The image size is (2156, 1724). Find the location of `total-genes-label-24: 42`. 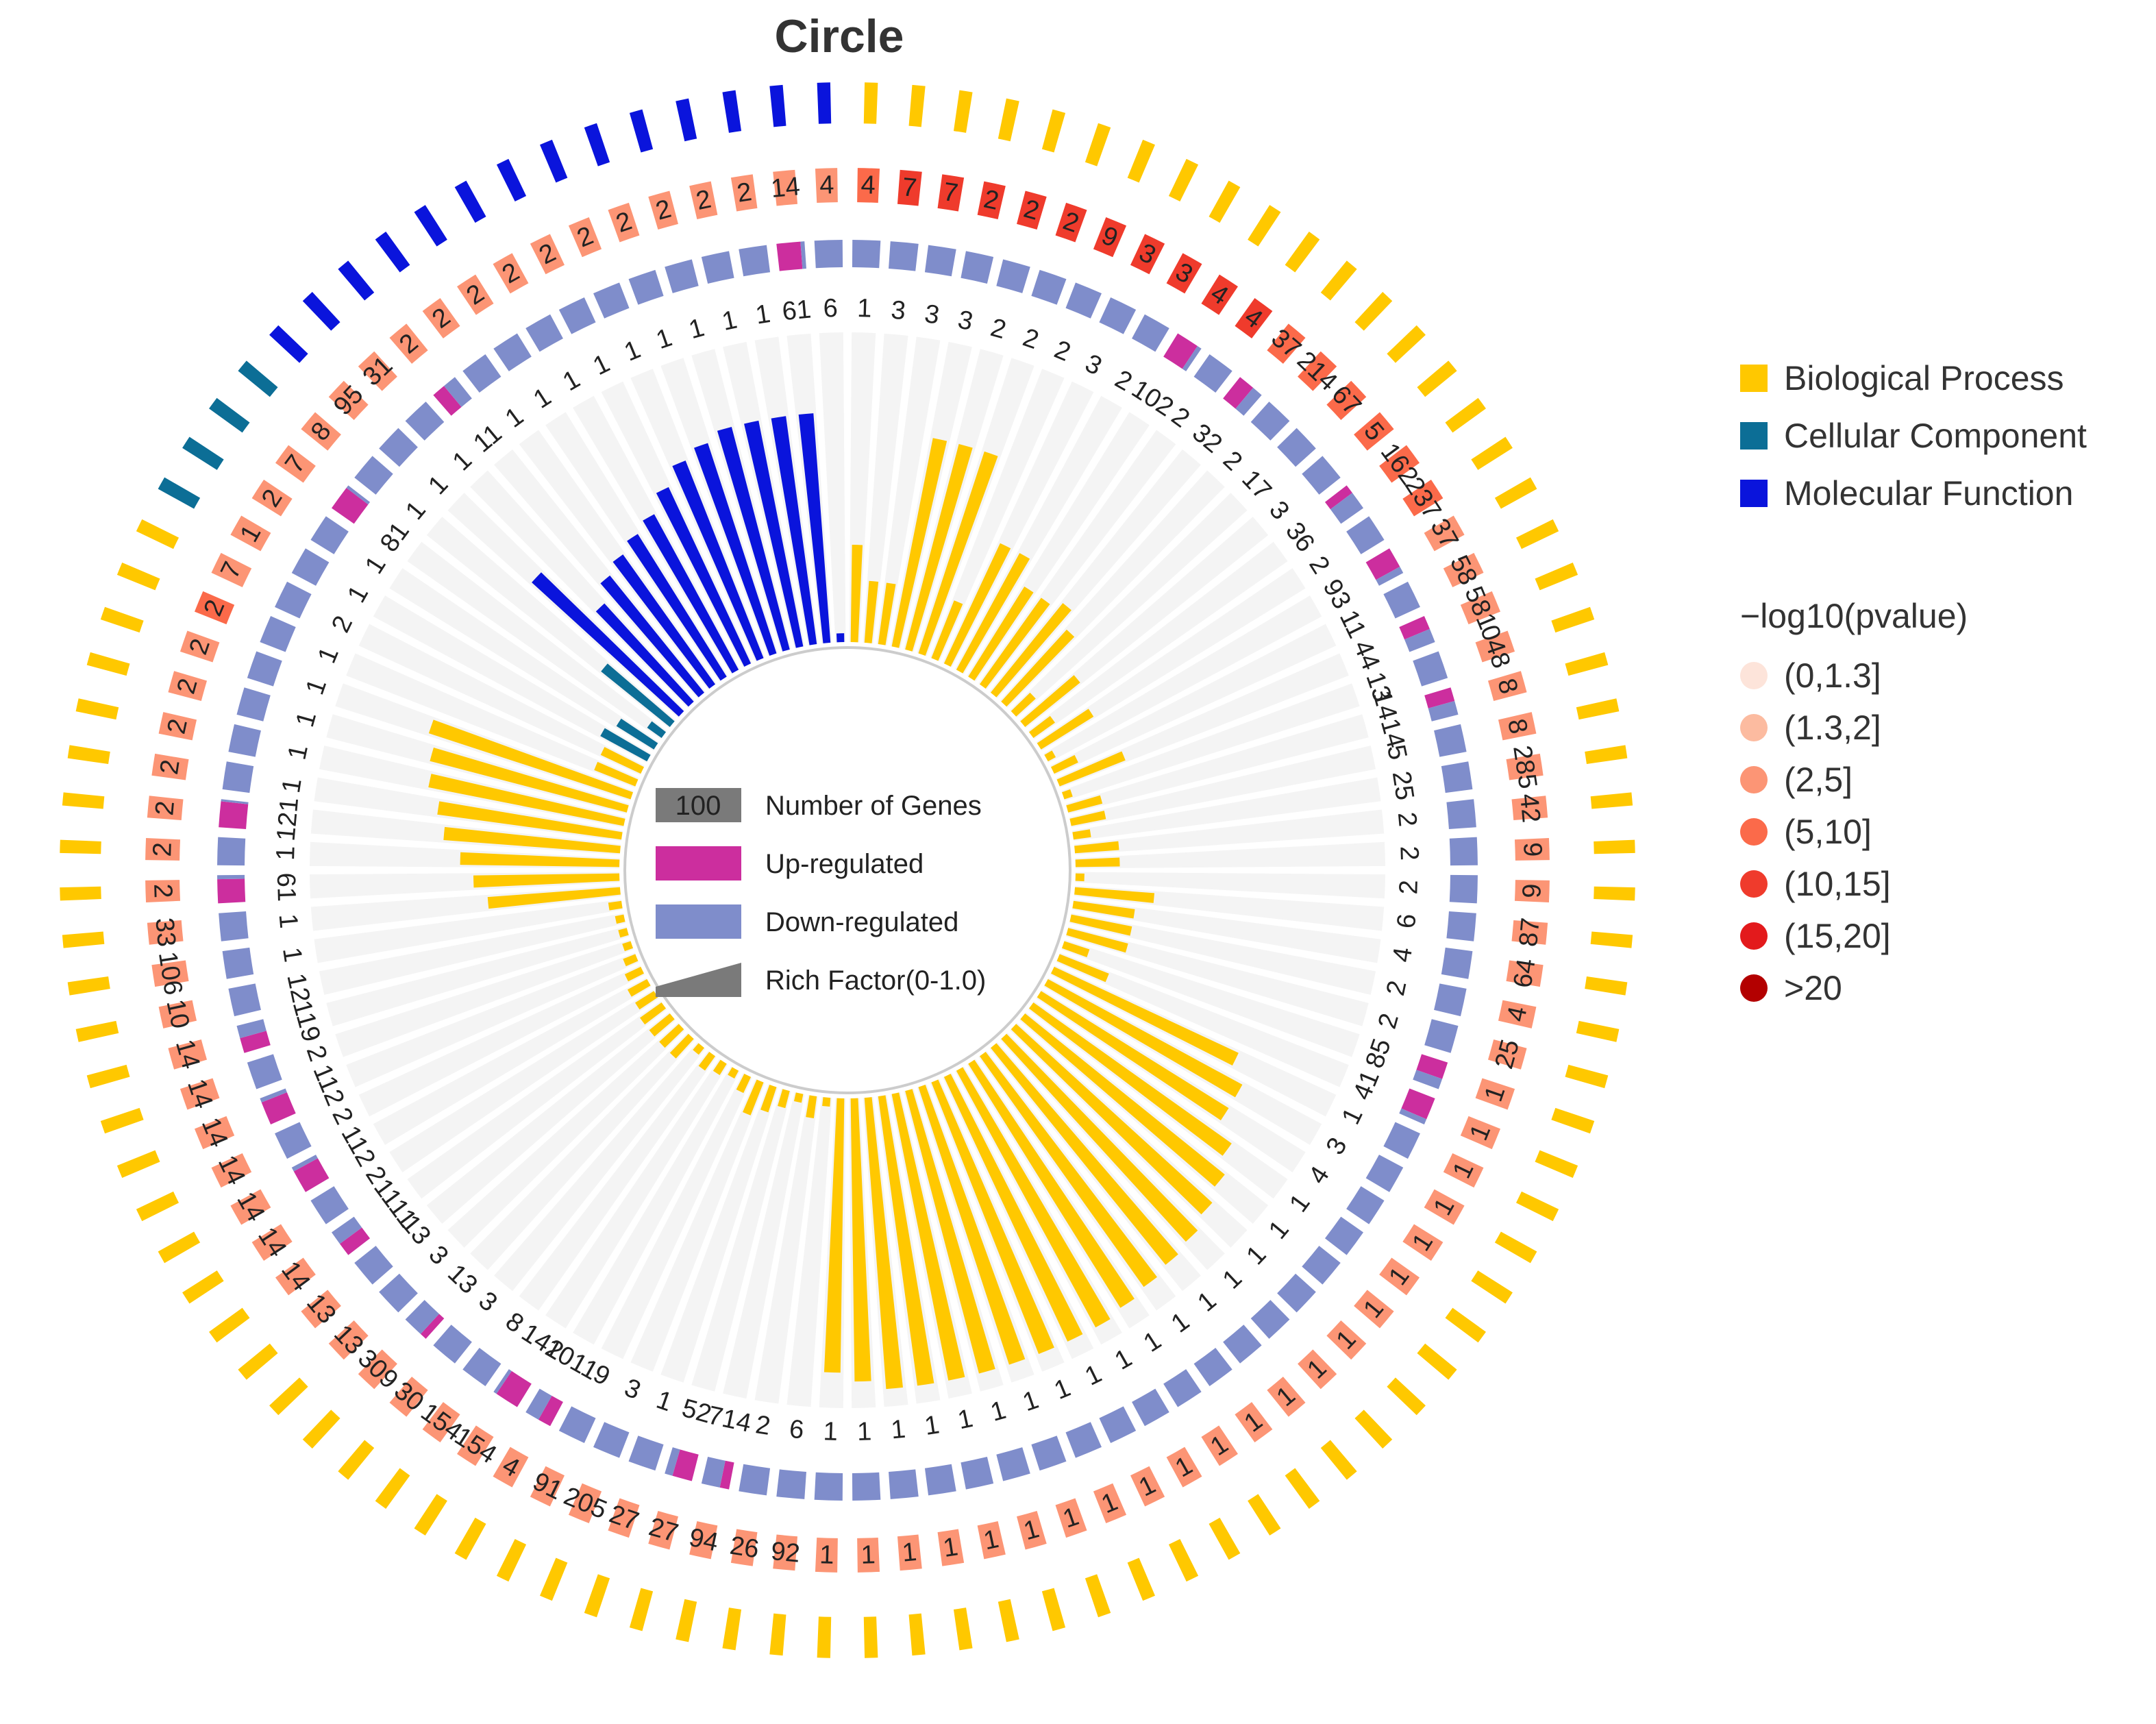

total-genes-label-24: 42 is located at coordinates (1530, 808).